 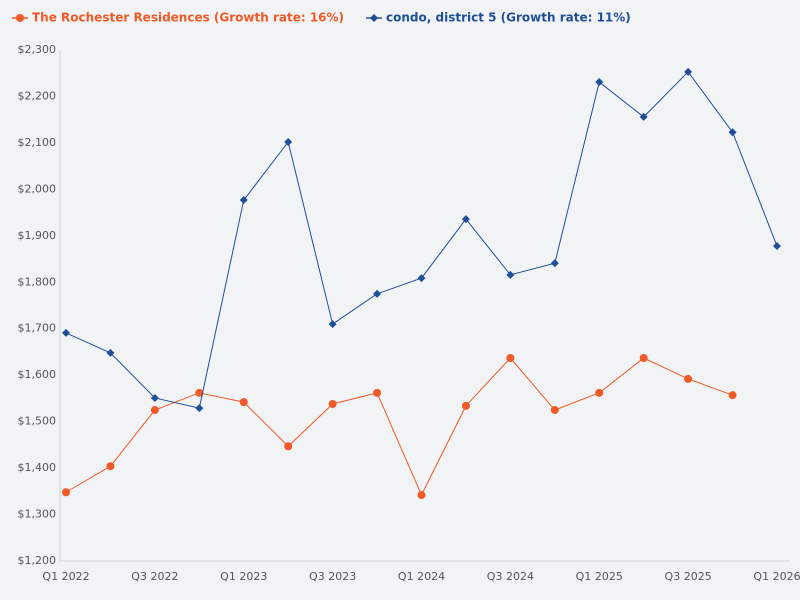 I want to click on y-tick-label: $2,100, so click(x=37, y=142).